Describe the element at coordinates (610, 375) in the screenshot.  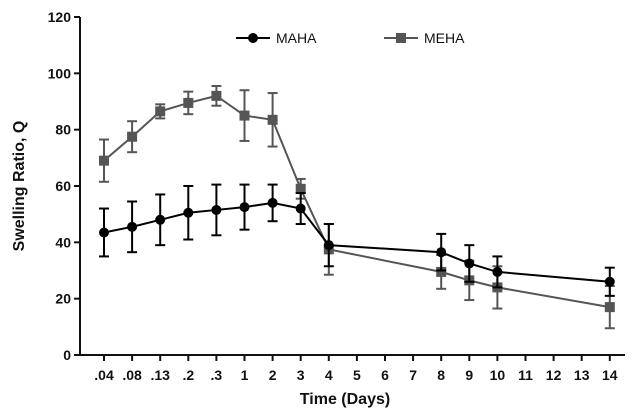
I see `x-tick-label: 14` at that location.